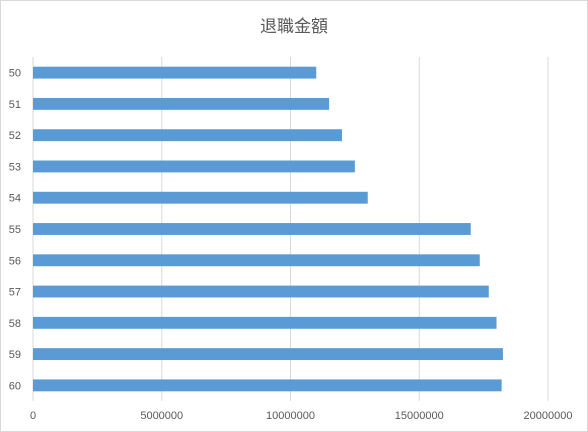  Describe the element at coordinates (15, 355) in the screenshot. I see `y-tick-label: 59` at that location.